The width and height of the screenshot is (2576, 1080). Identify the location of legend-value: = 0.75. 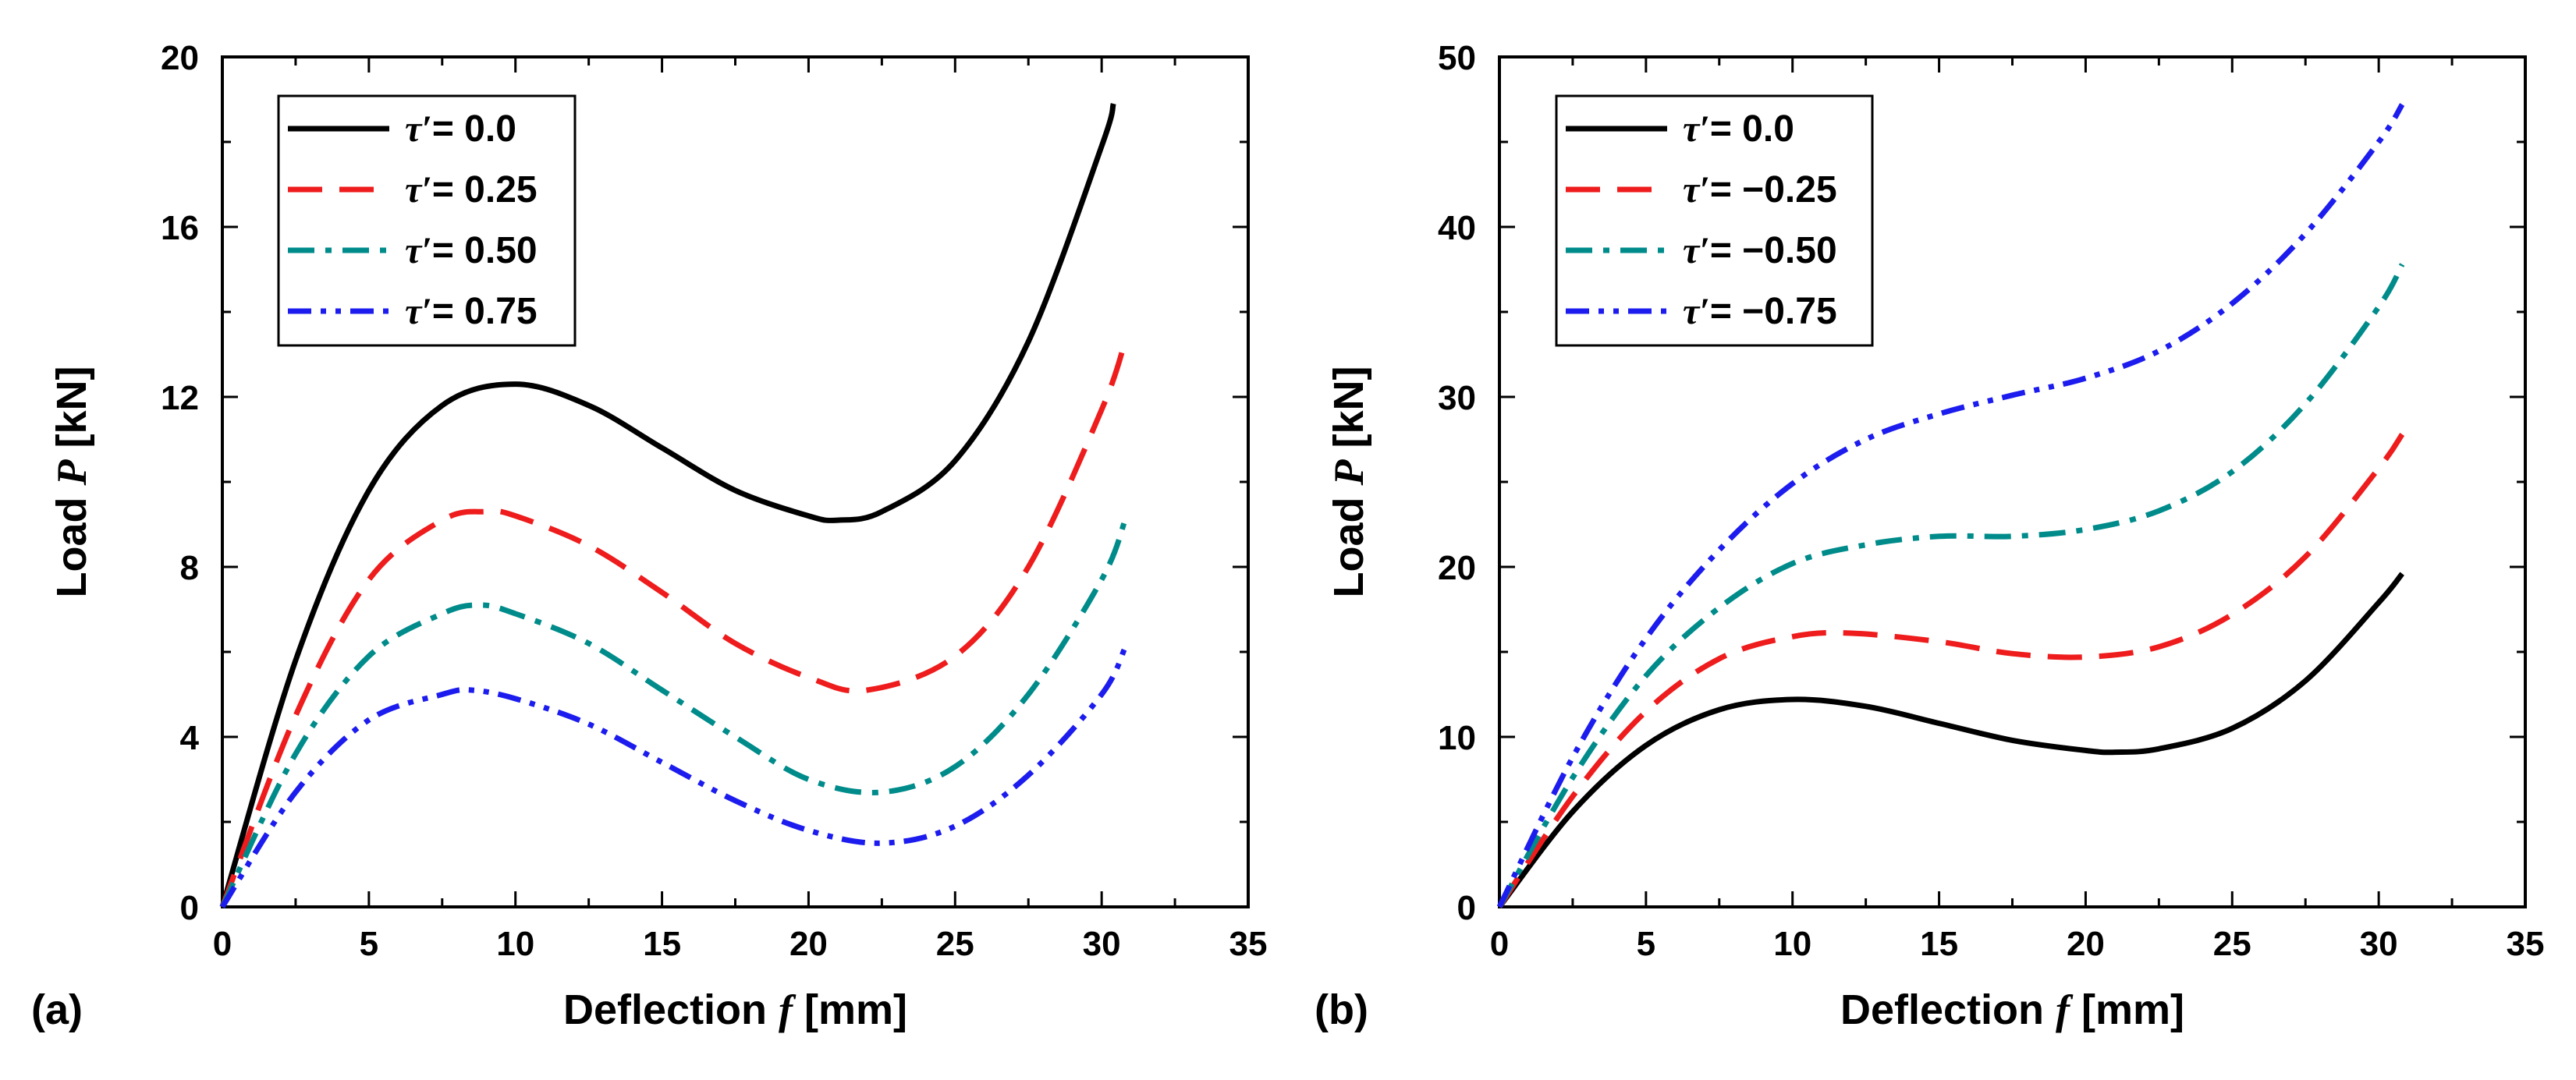
(485, 311).